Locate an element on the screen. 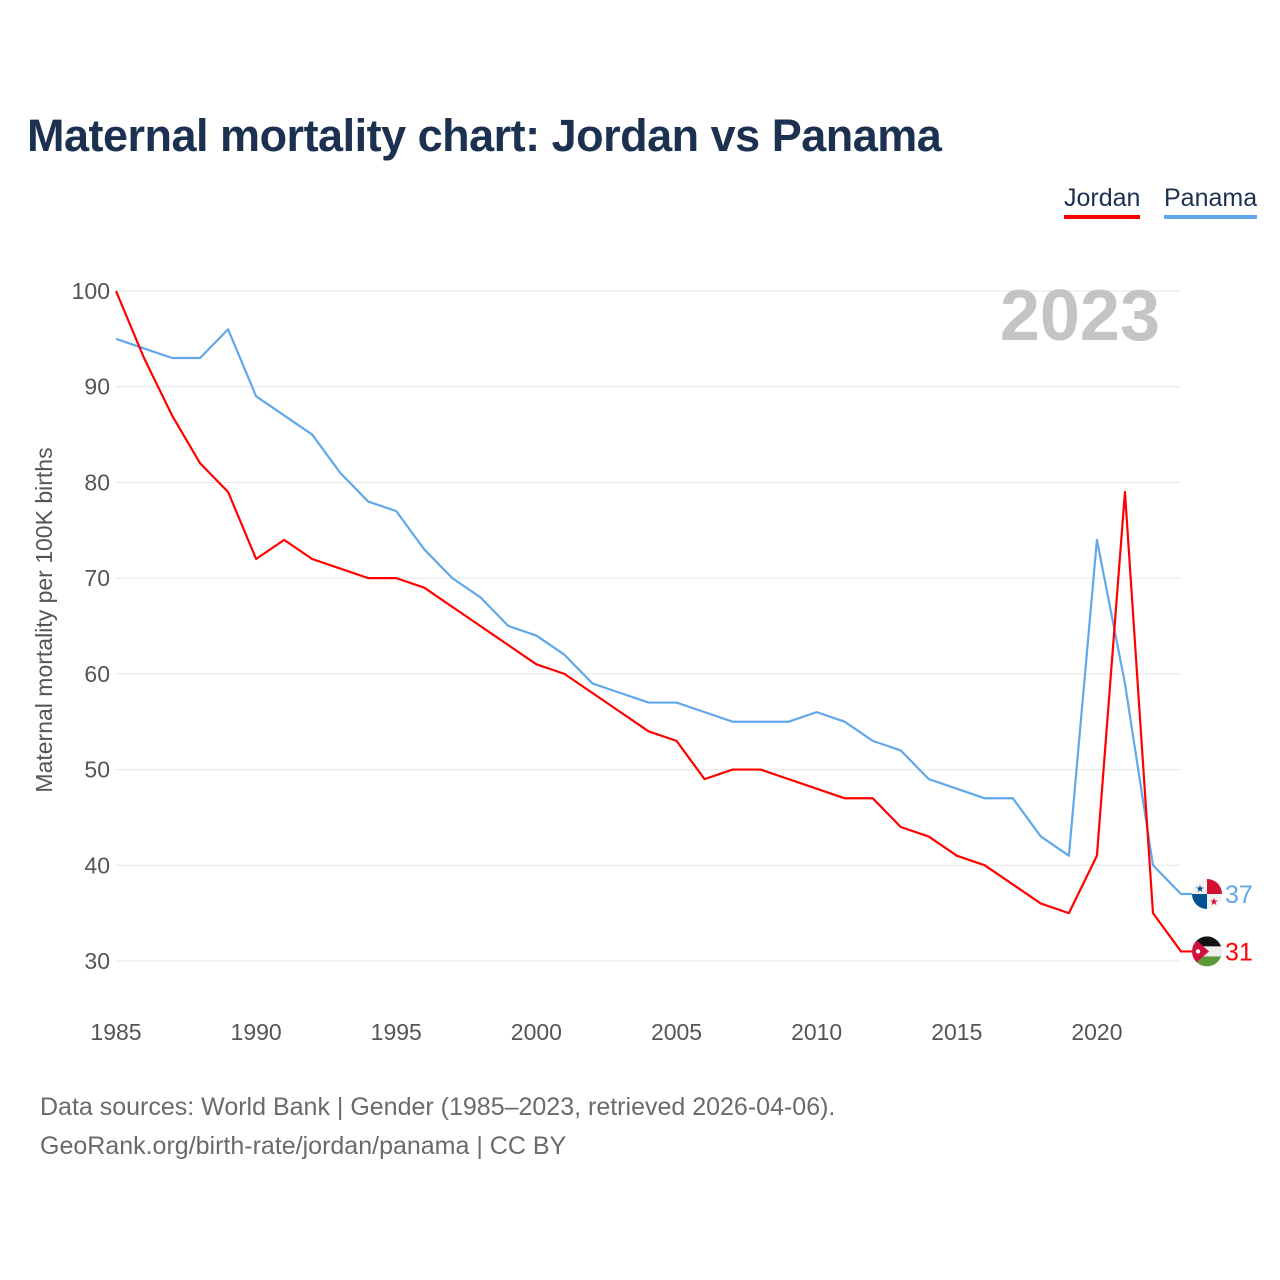 This screenshot has height=1280, width=1280. y-tick-label: 40 is located at coordinates (97, 865).